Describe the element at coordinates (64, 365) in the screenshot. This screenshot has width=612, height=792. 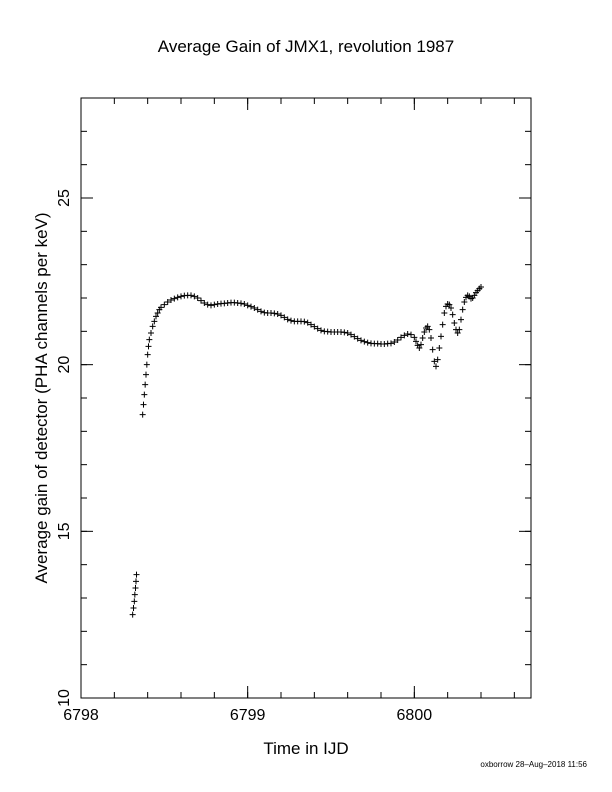
I see `y-tick-label: 20` at that location.